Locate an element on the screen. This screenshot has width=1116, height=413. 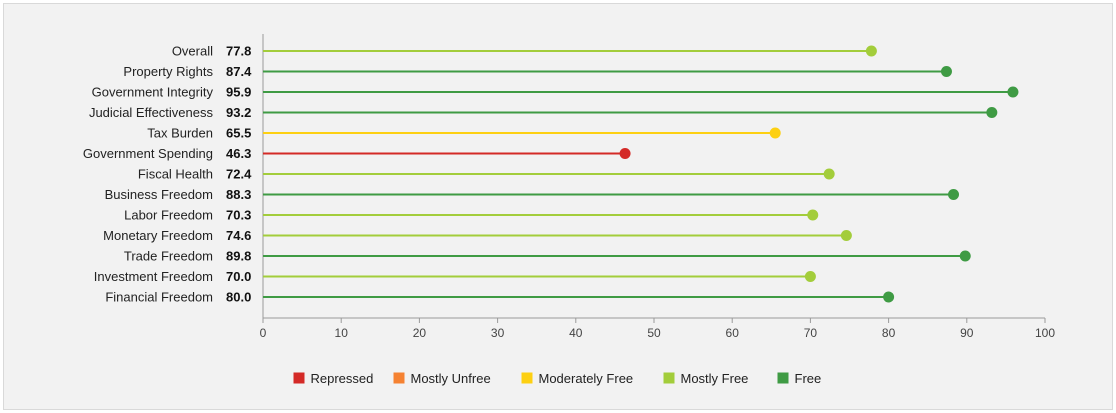
x-tick-label: 10 is located at coordinates (342, 333).